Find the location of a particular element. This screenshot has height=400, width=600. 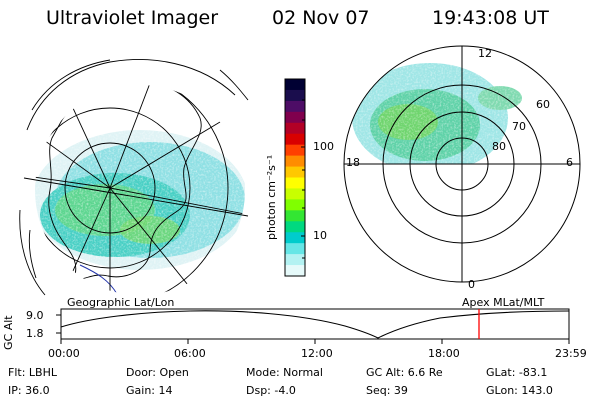

altitude-ymax-label: 9.0 is located at coordinates (35, 315).